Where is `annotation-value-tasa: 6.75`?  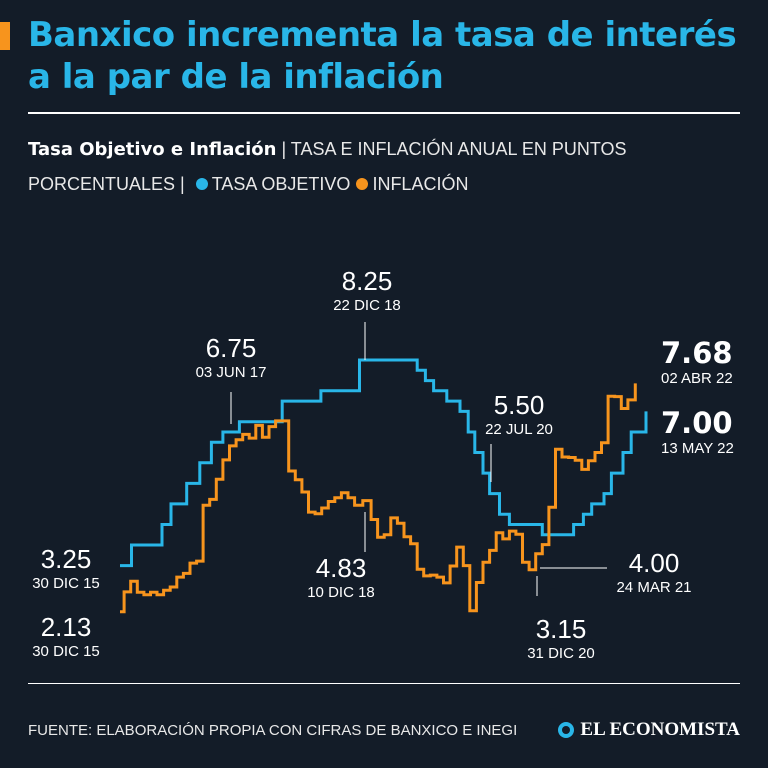 annotation-value-tasa: 6.75 is located at coordinates (231, 348).